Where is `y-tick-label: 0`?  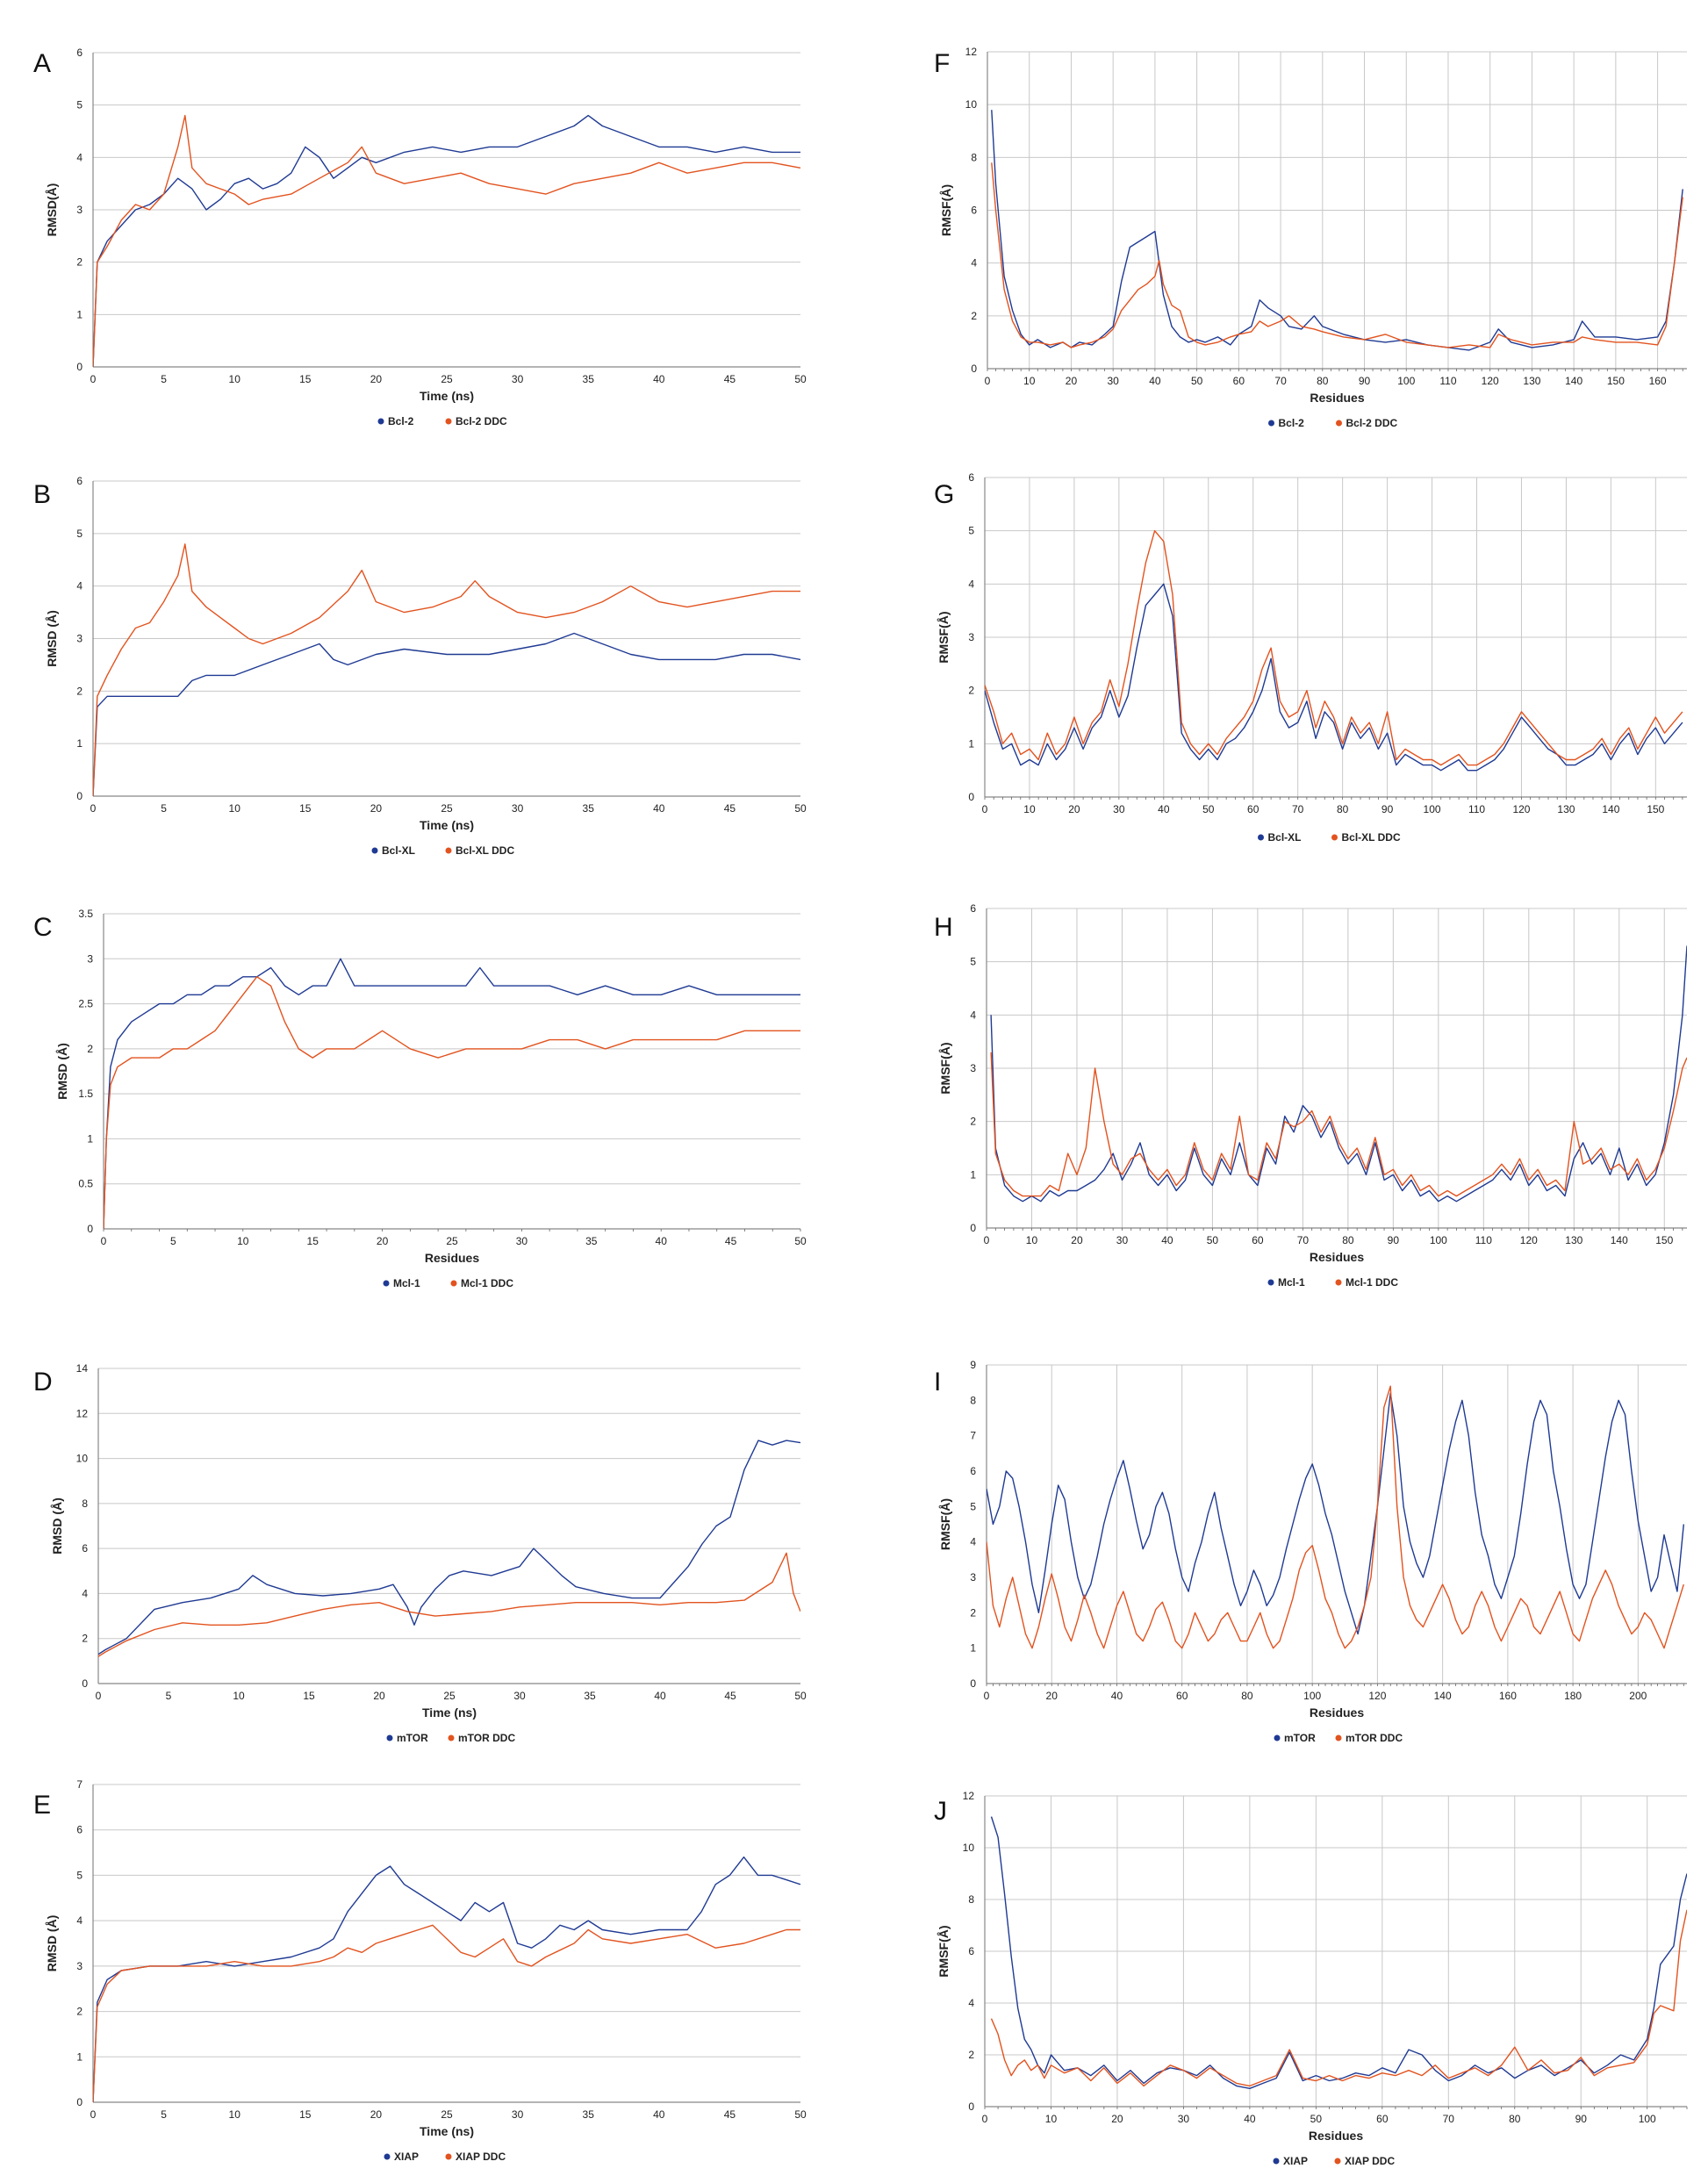
y-tick-label: 0 is located at coordinates (973, 1228).